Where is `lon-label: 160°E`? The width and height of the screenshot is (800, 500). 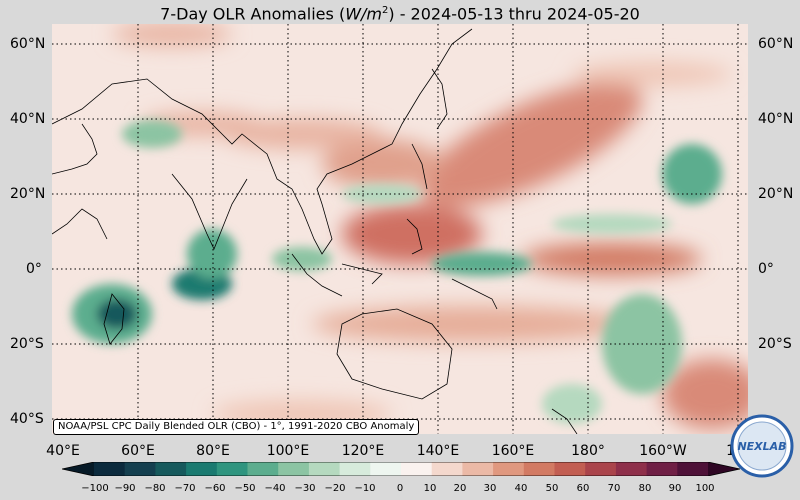 lon-label: 160°E is located at coordinates (513, 451).